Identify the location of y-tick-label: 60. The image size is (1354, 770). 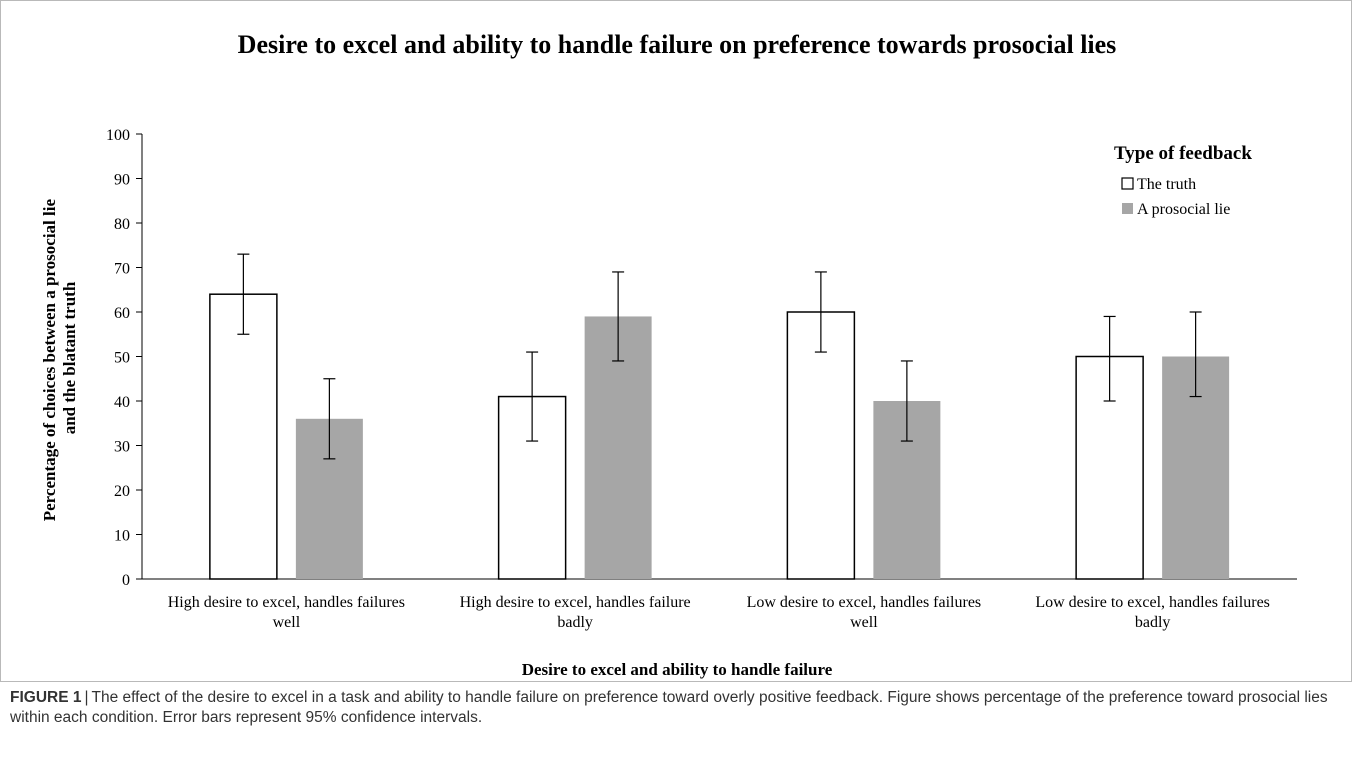
(122, 313).